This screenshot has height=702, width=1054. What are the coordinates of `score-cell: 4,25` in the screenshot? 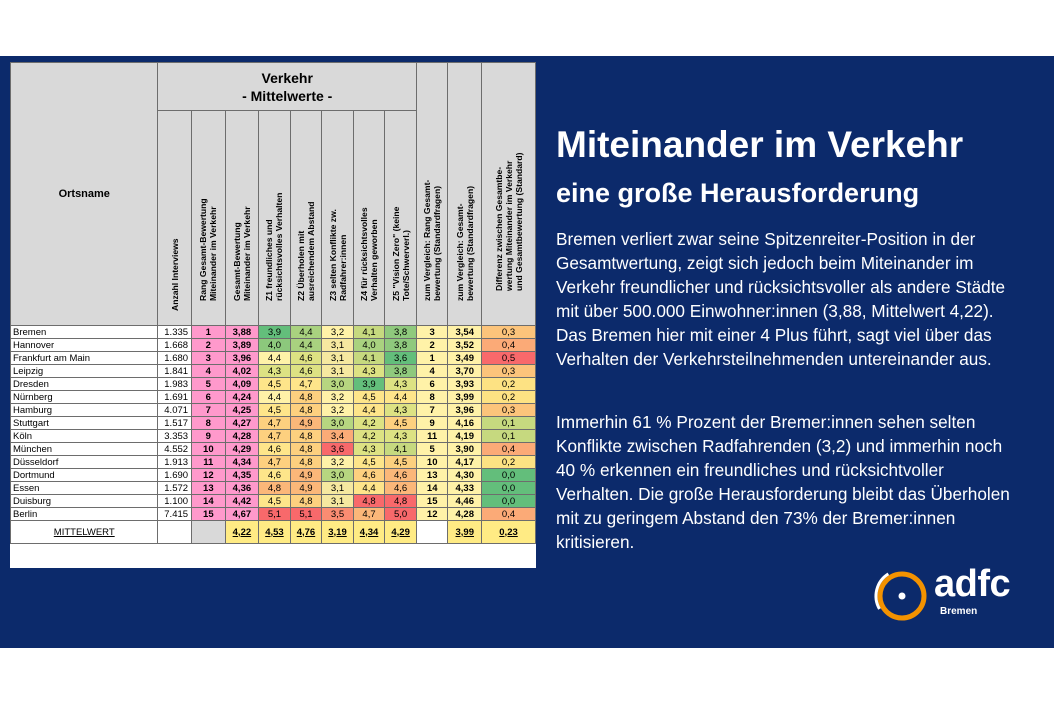 It's located at (242, 410).